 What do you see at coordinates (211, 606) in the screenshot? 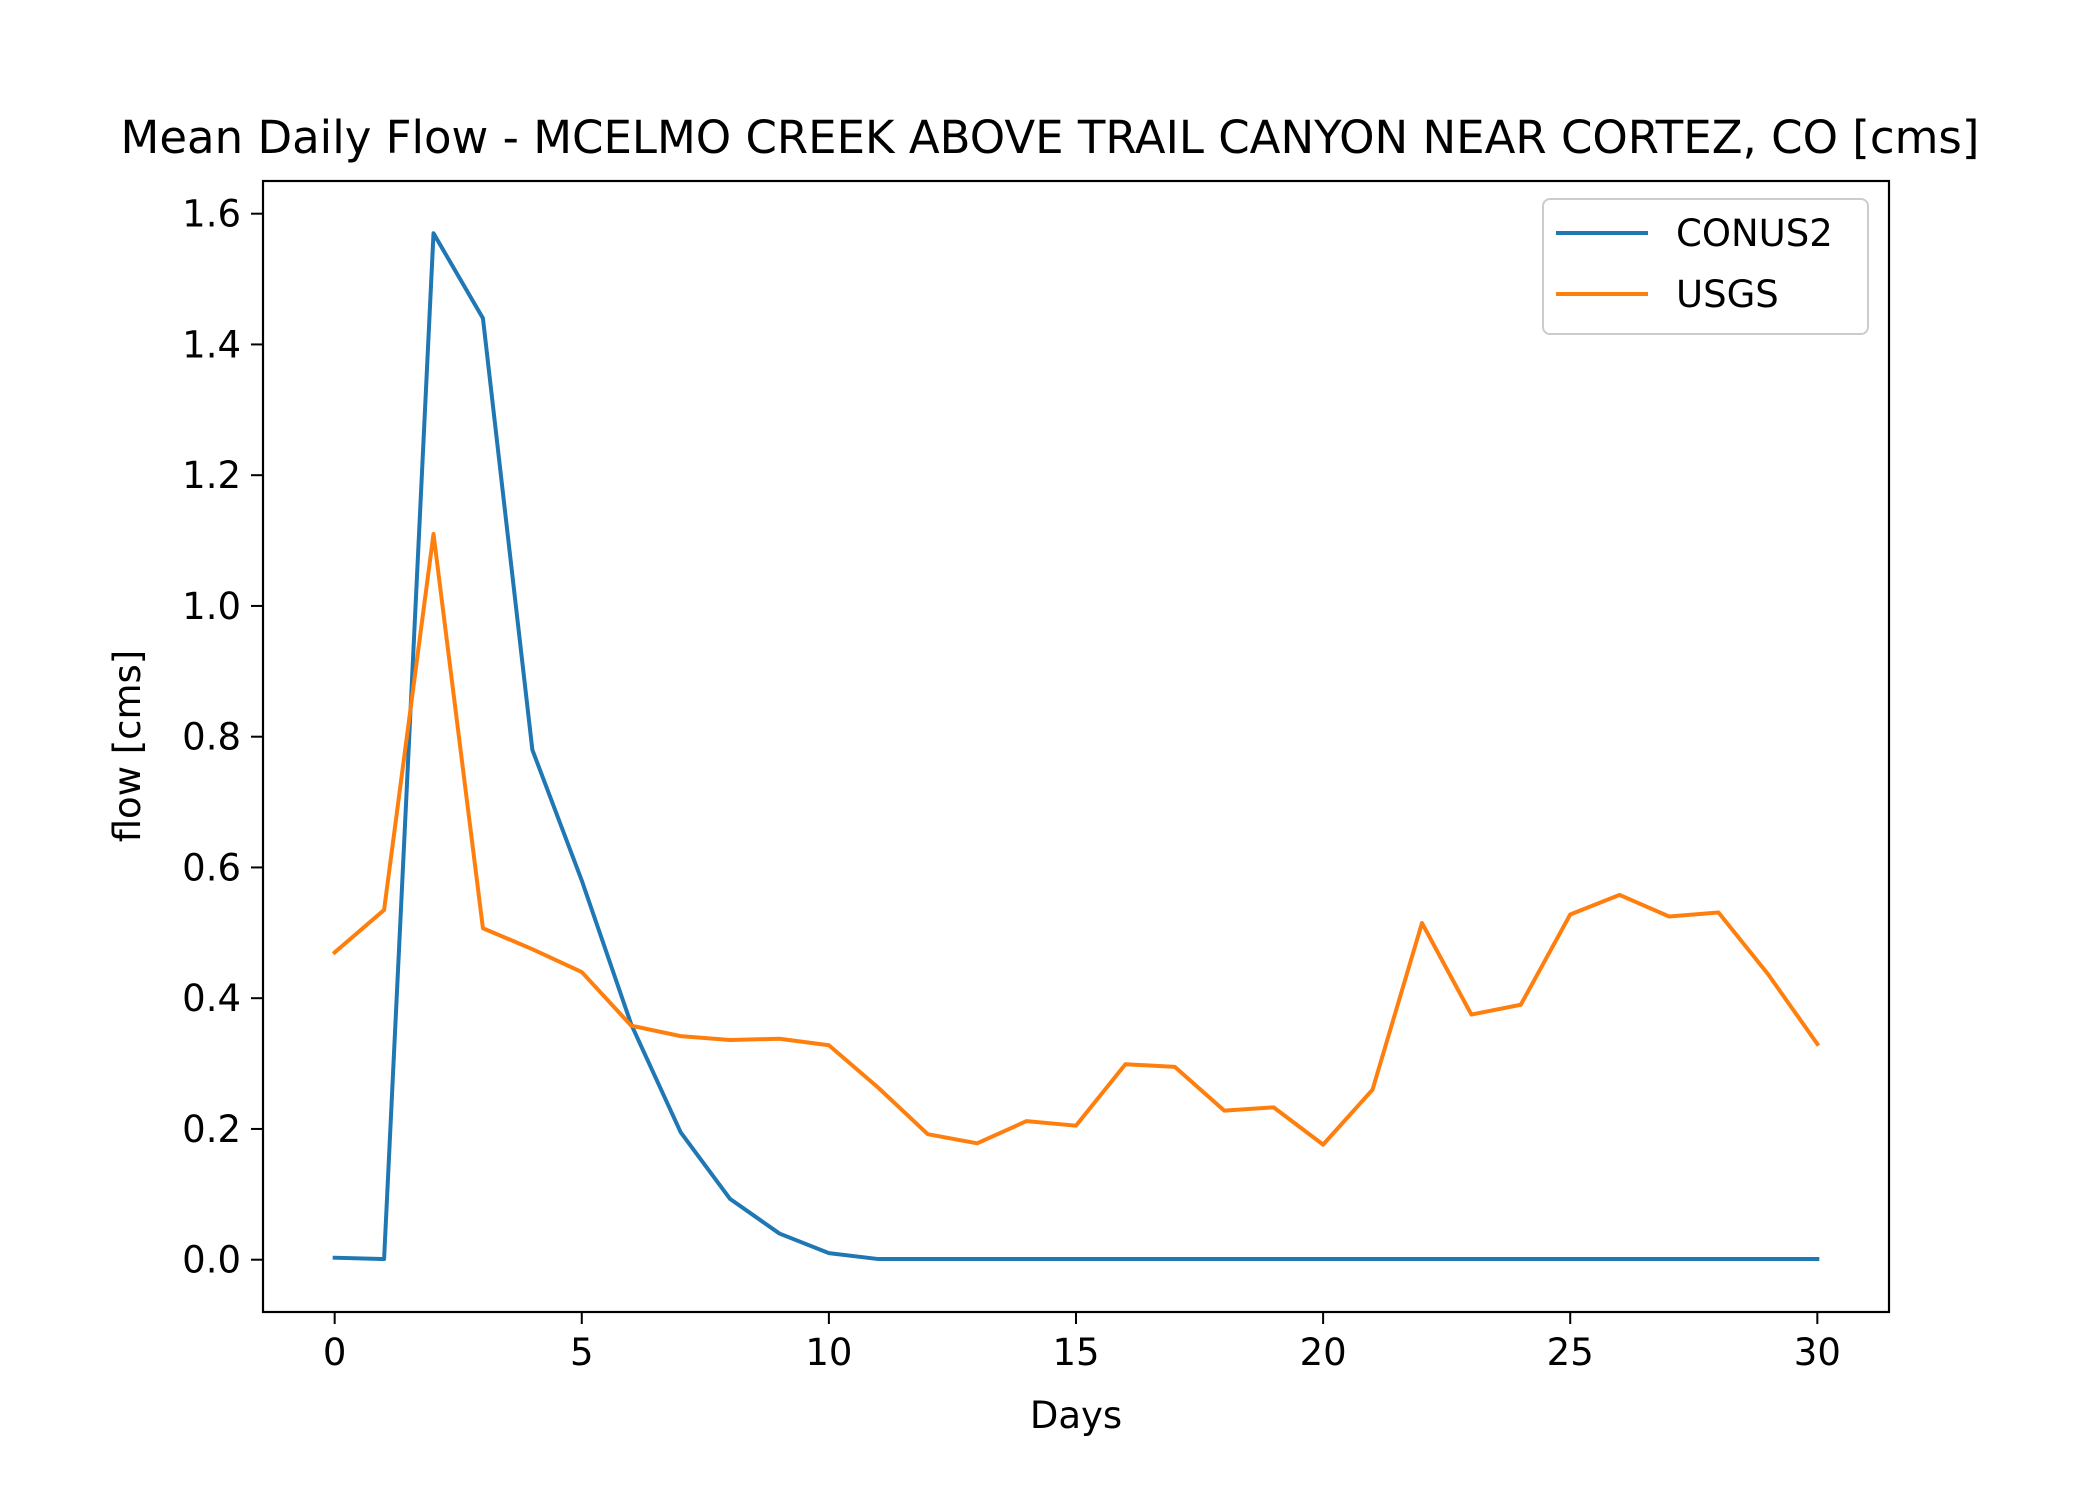
I see `y-tick-label: 1.0` at bounding box center [211, 606].